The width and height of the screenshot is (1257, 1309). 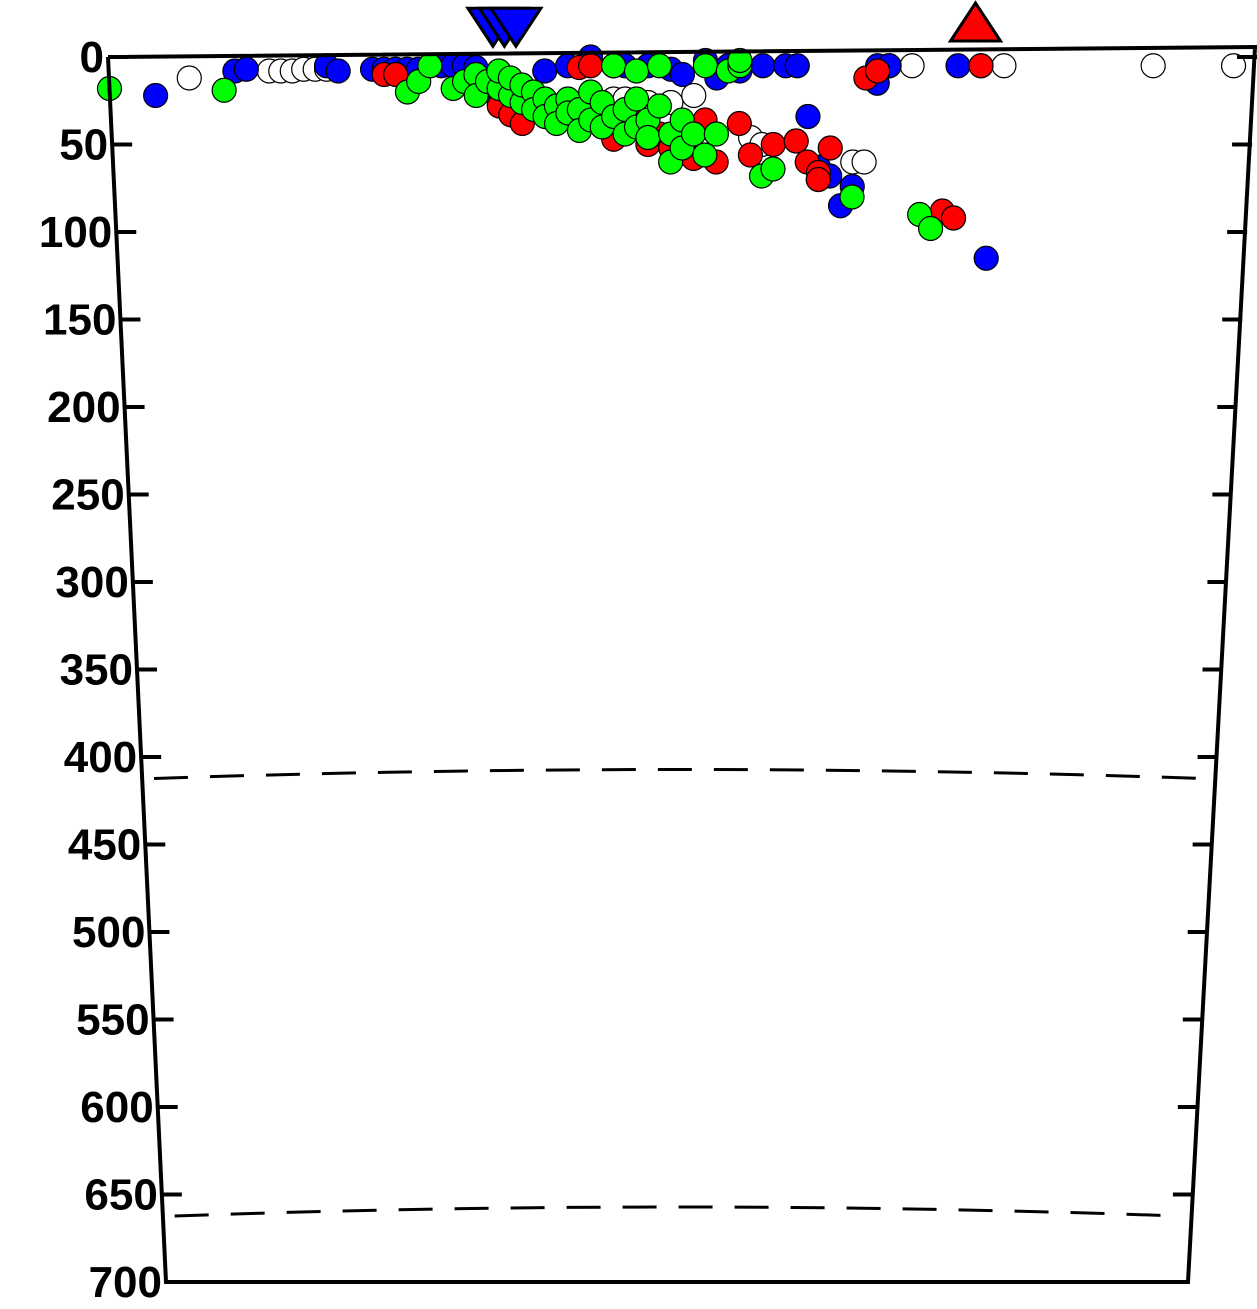 I want to click on y-tick-label: 150, so click(x=79, y=320).